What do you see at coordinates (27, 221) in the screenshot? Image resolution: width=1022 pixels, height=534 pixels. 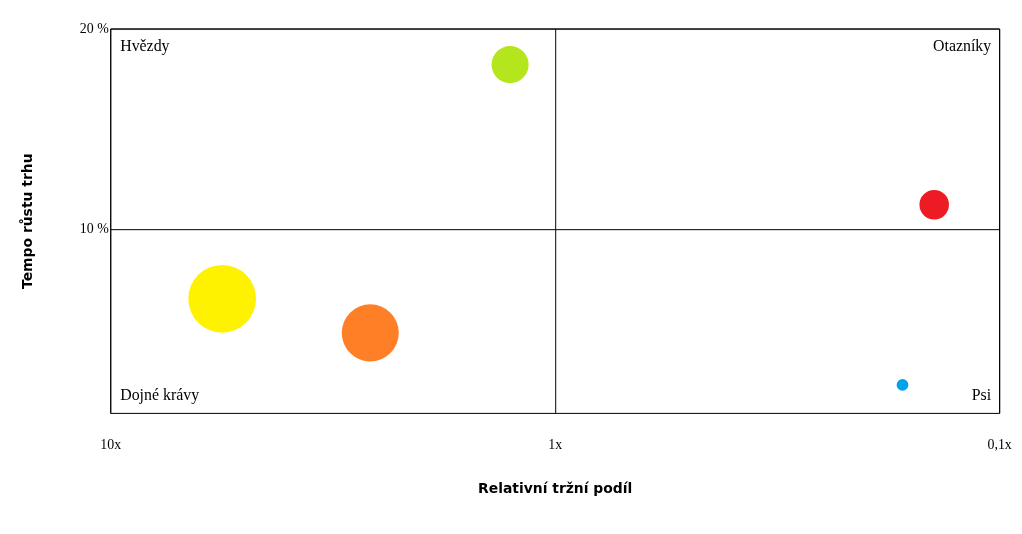 I see `y-axis-title: Tempo růstu trhu` at bounding box center [27, 221].